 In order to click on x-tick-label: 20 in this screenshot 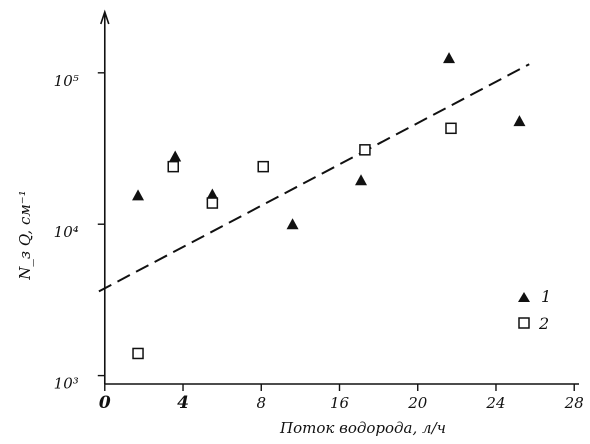, I will do `click(417, 403)`.